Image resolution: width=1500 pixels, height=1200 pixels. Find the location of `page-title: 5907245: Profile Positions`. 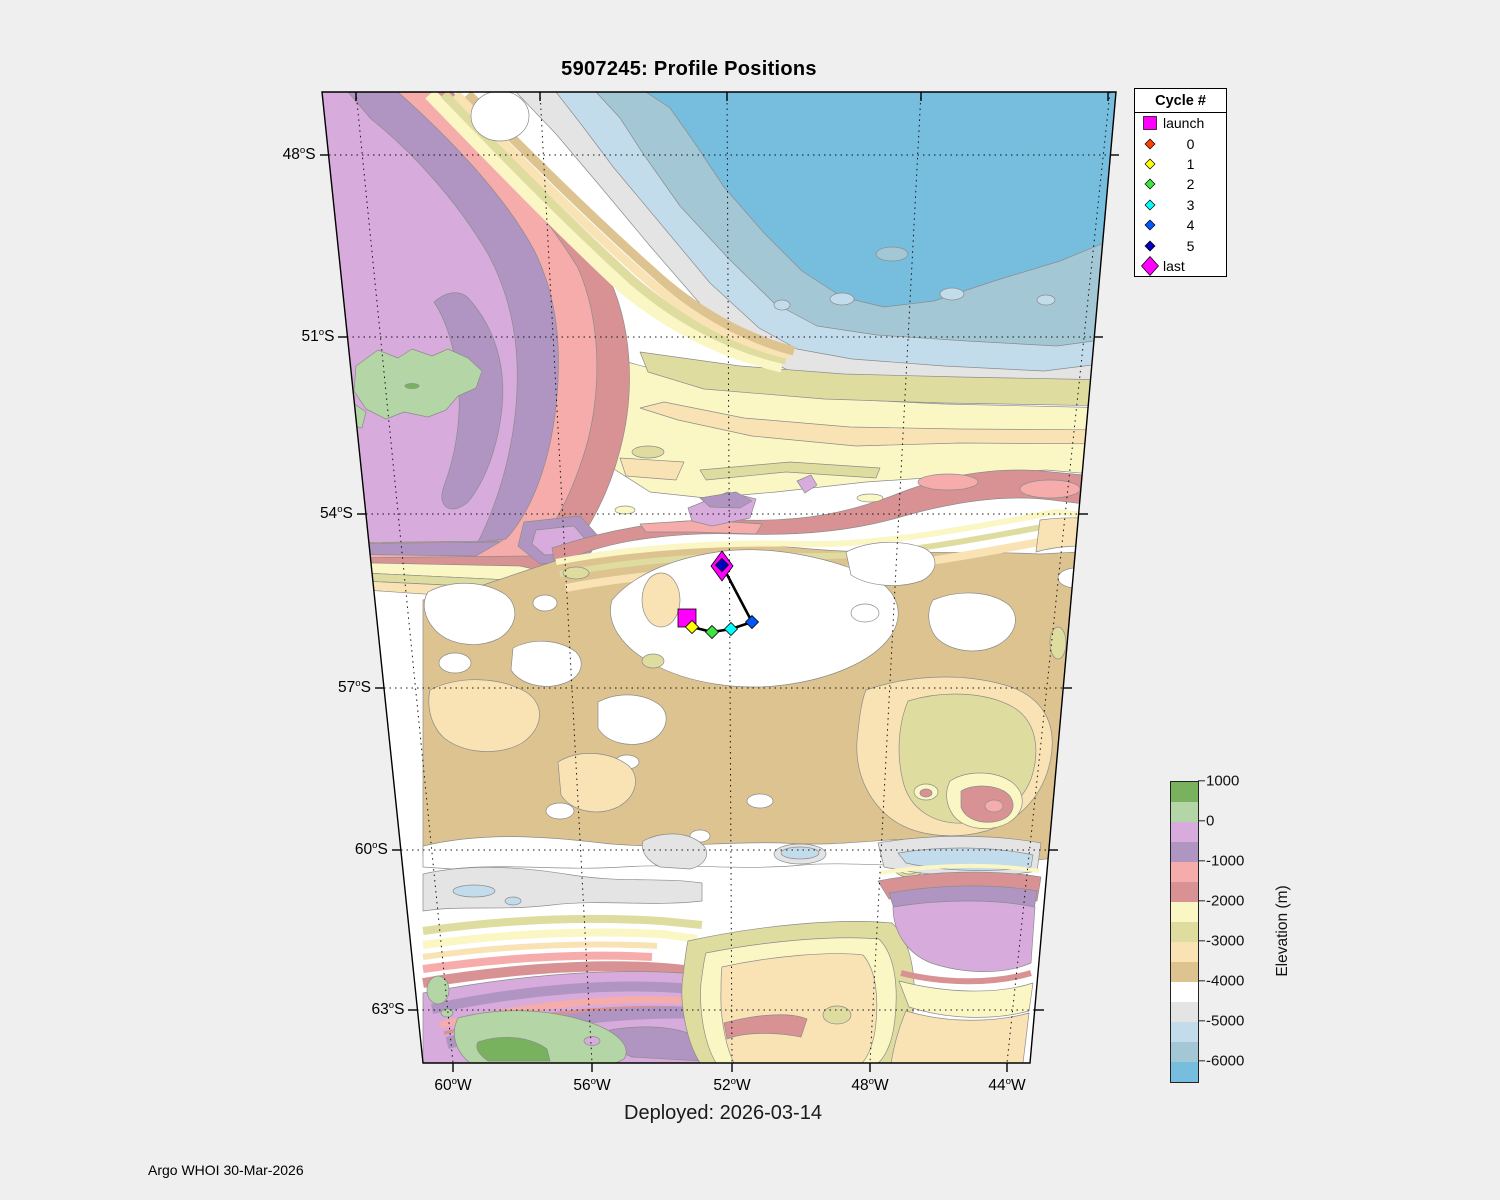

page-title: 5907245: Profile Positions is located at coordinates (689, 69).